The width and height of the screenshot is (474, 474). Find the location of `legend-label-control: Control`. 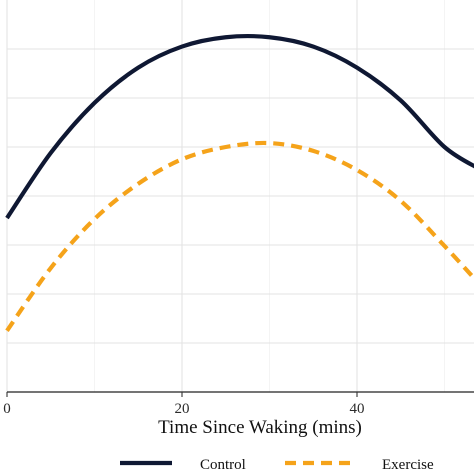

legend-label-control: Control is located at coordinates (223, 465).